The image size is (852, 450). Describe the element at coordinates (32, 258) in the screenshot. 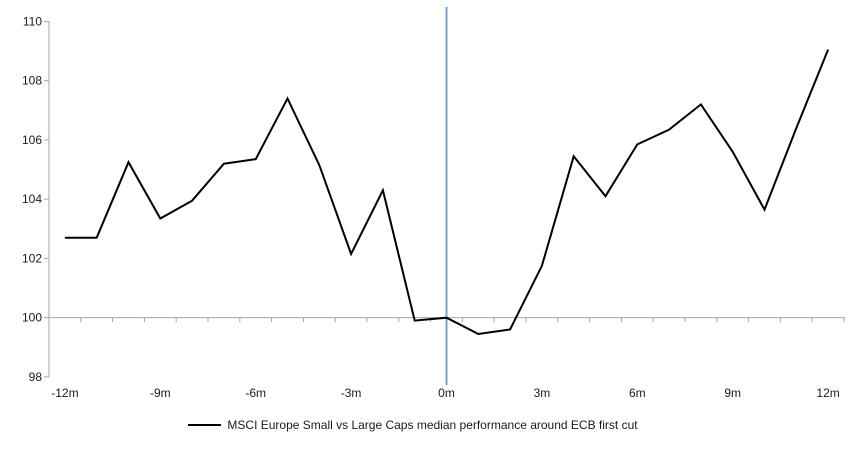

I see `y-axis-tick-label: 102` at that location.